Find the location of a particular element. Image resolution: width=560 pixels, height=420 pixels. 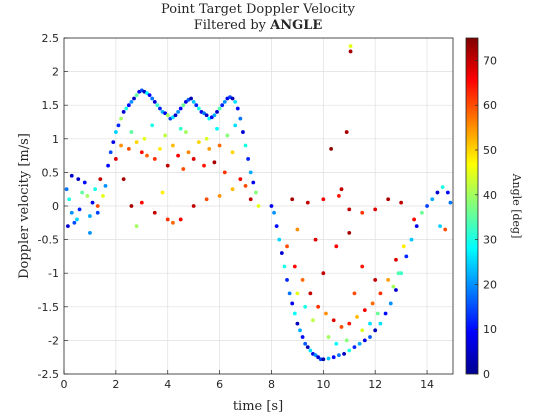

y-tick-label: -1.5 is located at coordinates (48, 307).